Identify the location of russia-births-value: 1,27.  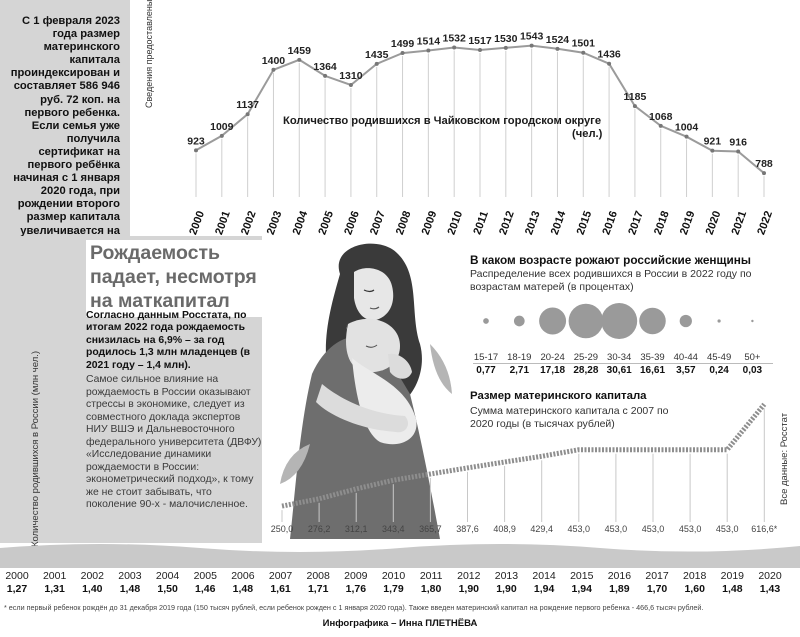
(17, 589).